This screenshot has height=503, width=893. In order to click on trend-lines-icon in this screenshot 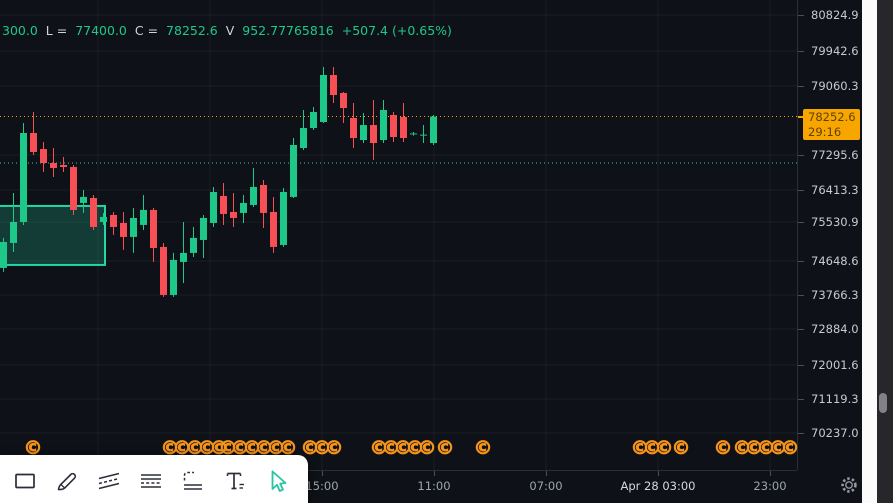, I will do `click(109, 481)`.